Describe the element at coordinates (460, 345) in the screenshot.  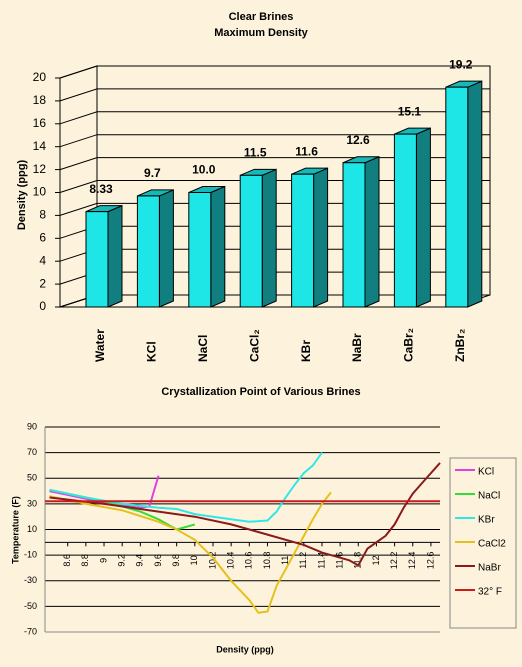
I see `x-tick-label: ZnBr₂` at that location.